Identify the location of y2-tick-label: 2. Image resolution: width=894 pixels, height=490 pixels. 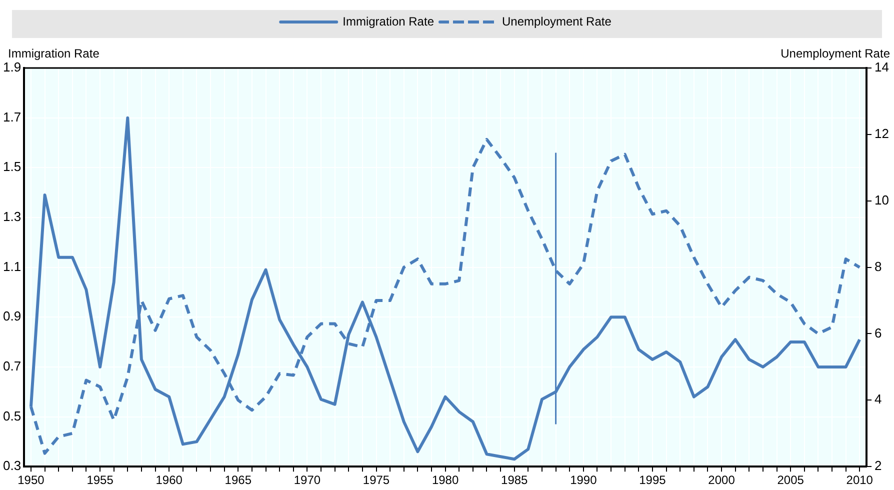
(878, 466).